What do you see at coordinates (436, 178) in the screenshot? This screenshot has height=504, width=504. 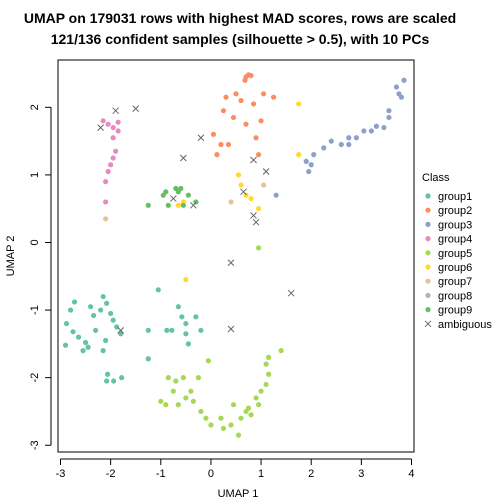 I see `legend-title: Class` at bounding box center [436, 178].